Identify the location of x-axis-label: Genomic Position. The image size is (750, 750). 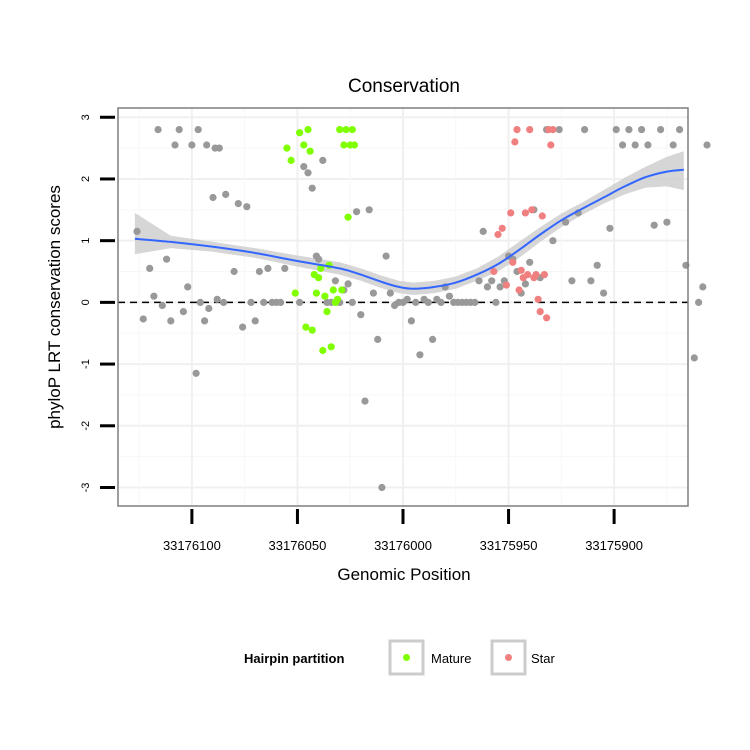
(403, 574).